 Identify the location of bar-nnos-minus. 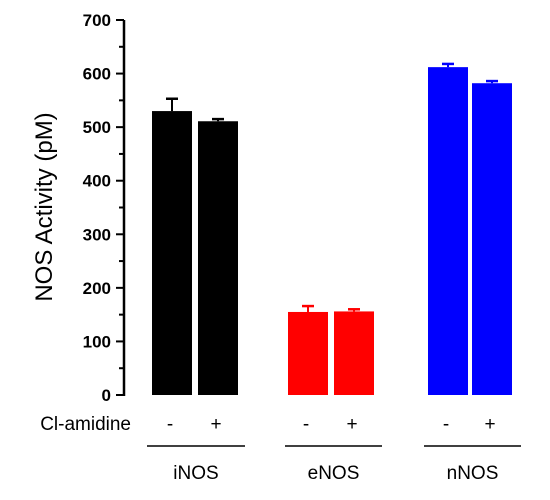
(448, 231).